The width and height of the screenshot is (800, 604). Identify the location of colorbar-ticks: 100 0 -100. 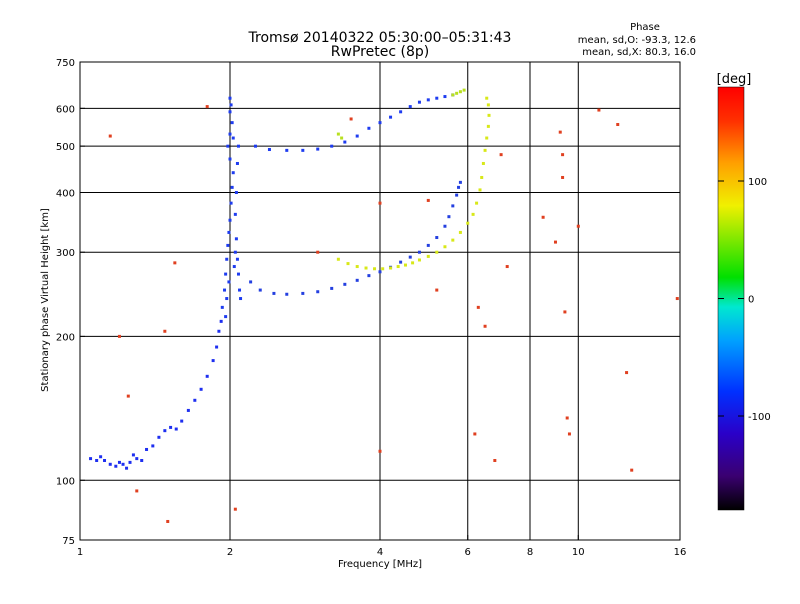
(744, 300).